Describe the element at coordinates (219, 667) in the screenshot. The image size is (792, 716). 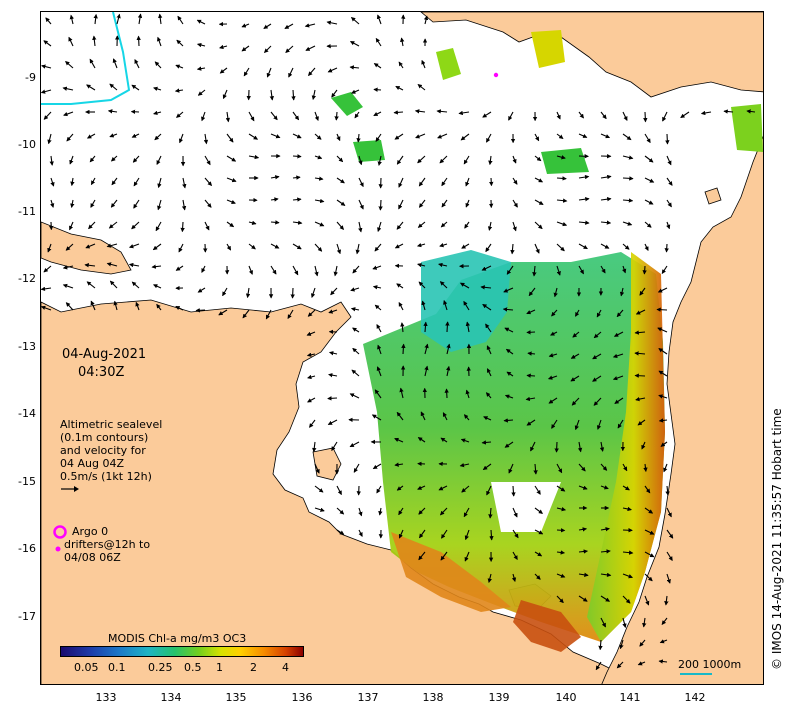
I see `colorbar-tick: 1` at that location.